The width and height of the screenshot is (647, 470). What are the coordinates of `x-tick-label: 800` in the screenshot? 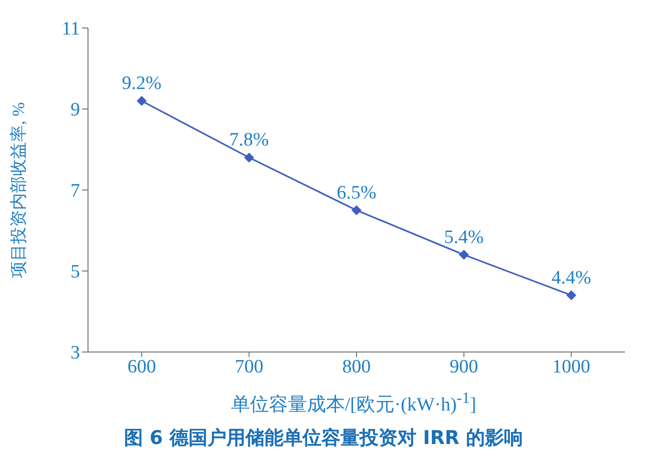 It's located at (356, 367).